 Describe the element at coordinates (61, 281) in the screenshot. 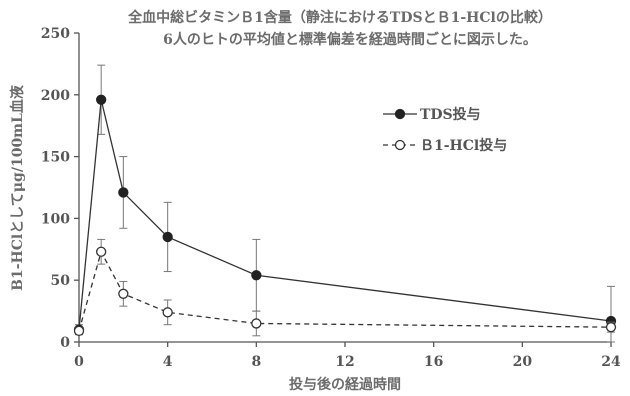

I see `y-tick-label: 50` at that location.